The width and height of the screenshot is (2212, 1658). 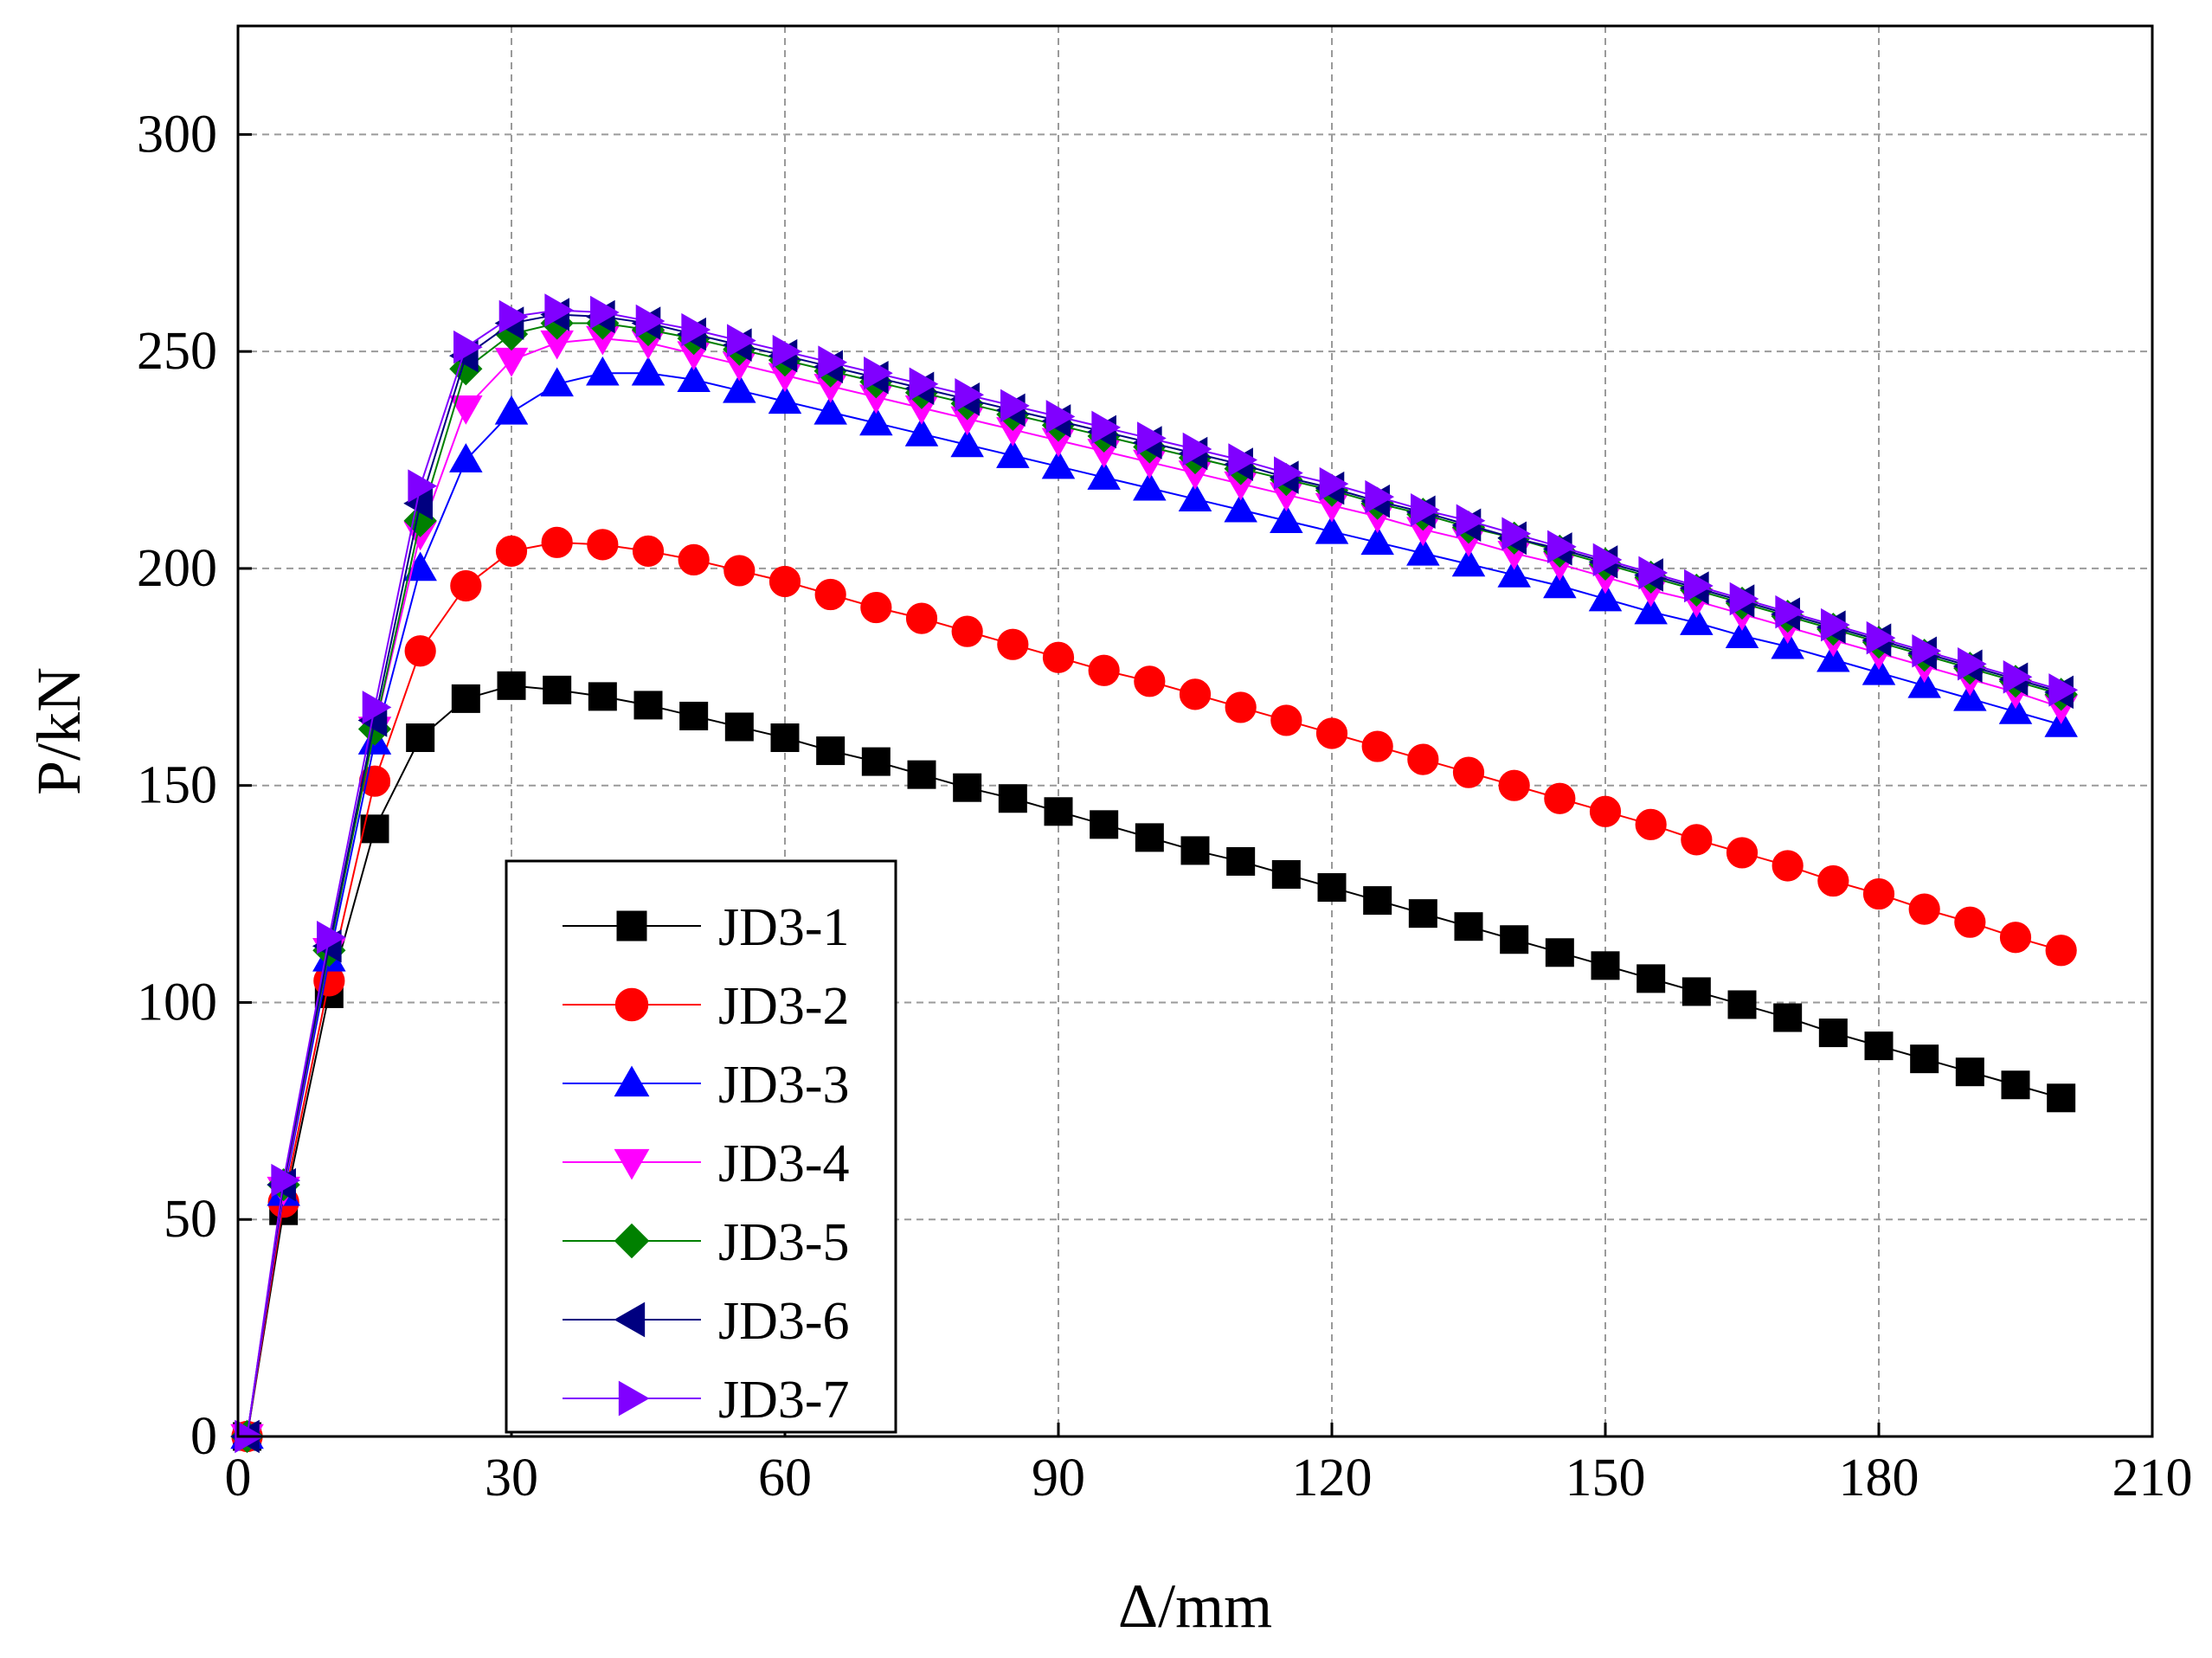 I want to click on legend-item: JD3-2, so click(x=706, y=1006).